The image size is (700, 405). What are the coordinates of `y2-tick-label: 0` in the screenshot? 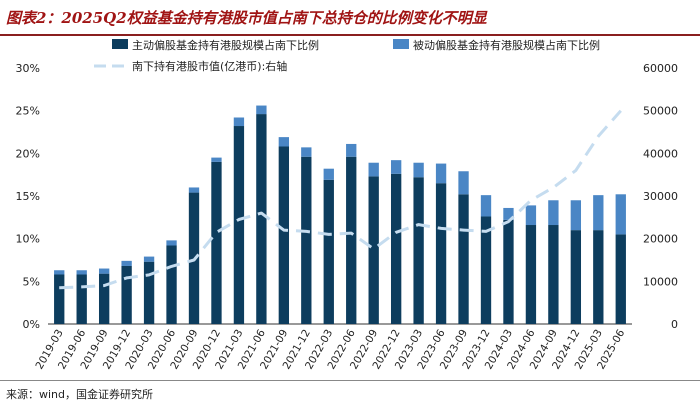 It's located at (674, 324).